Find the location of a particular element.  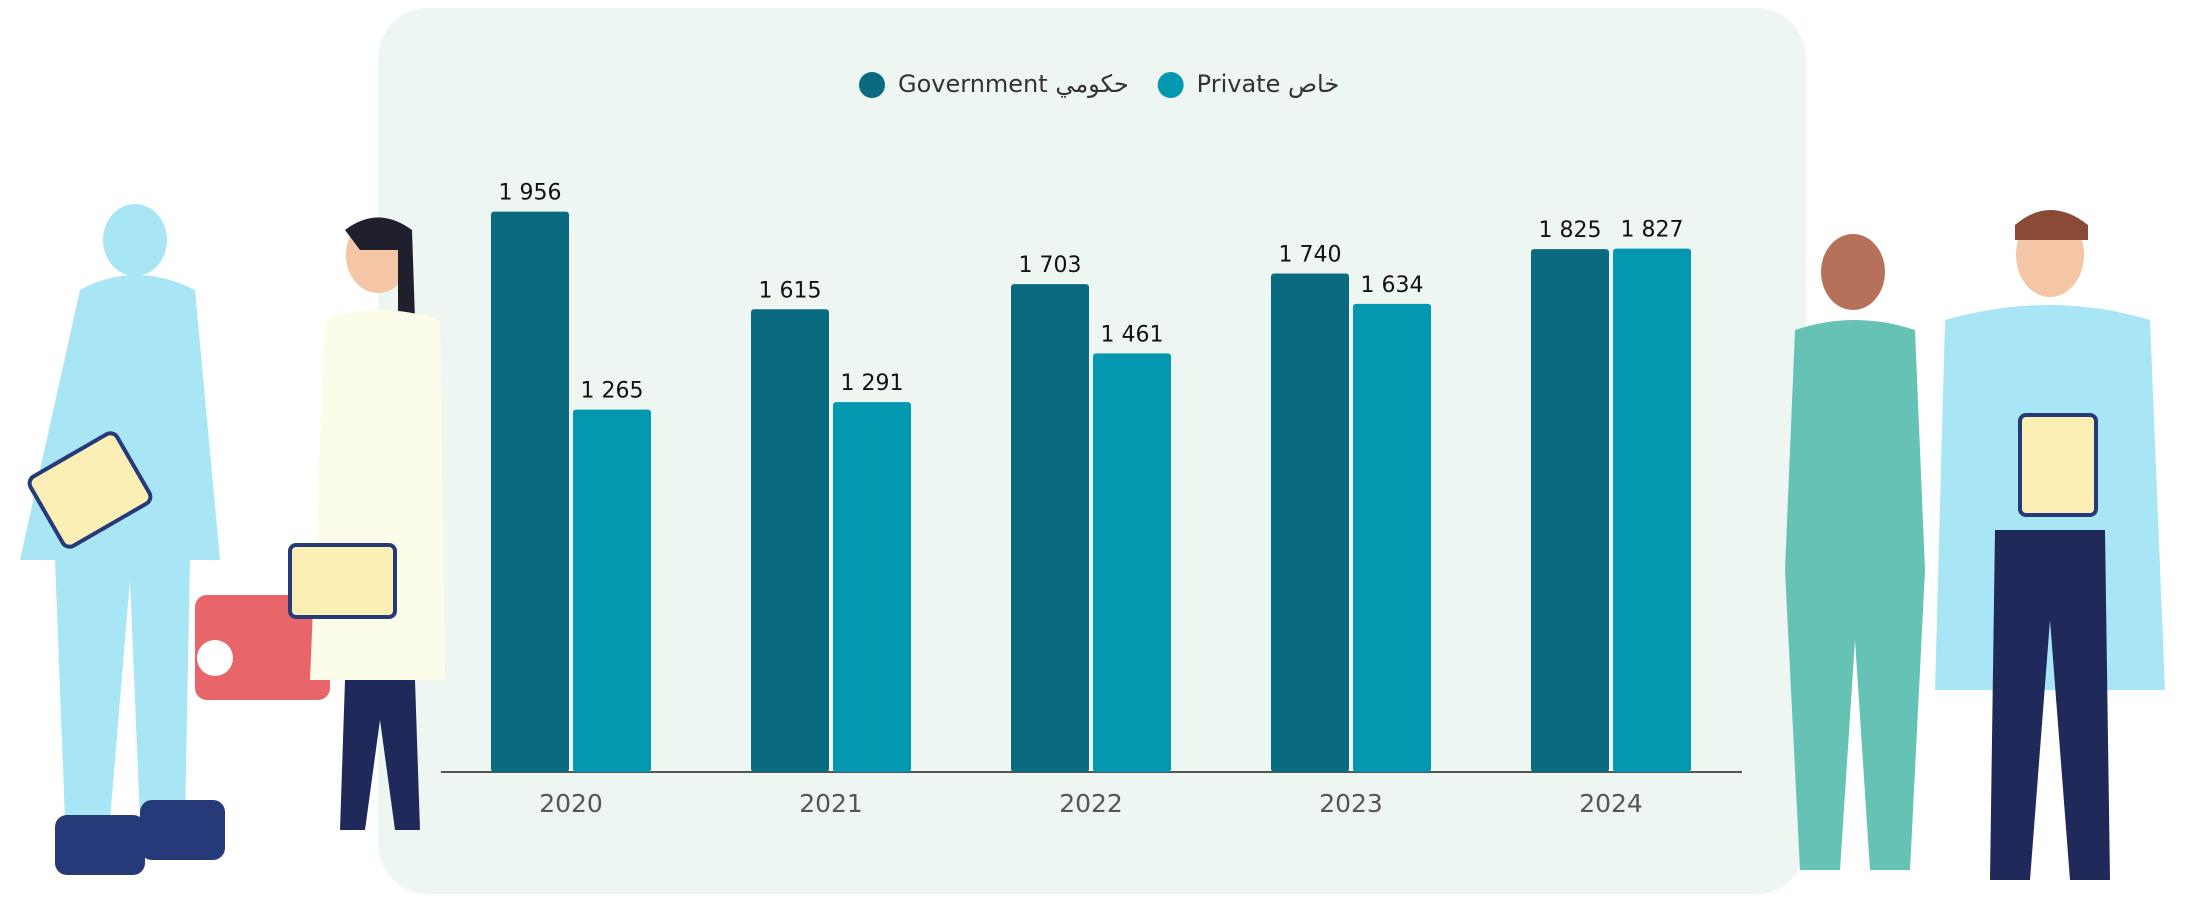

illustration-left is located at coordinates (232, 539).